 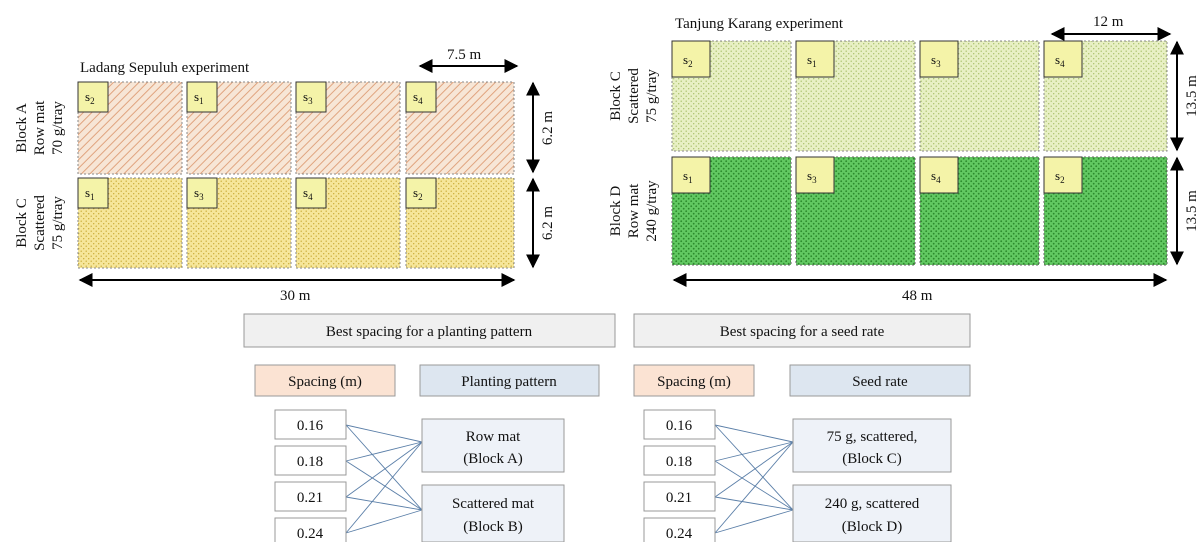 What do you see at coordinates (1192, 211) in the screenshot?
I see `right-row-d-height-label: 13.5 m` at bounding box center [1192, 211].